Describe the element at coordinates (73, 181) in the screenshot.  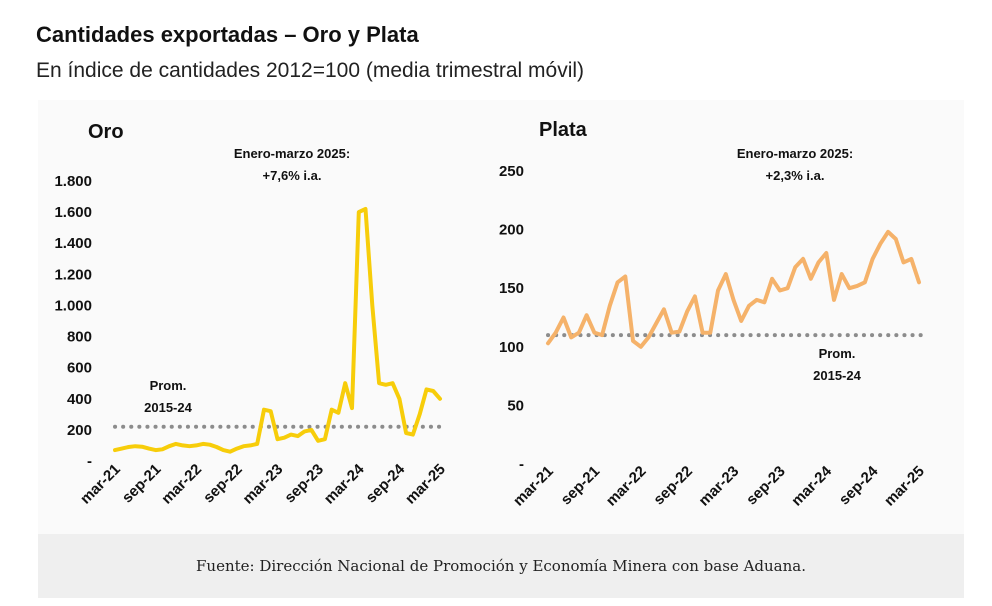
I see `oro-ytick-label: 1.800` at that location.